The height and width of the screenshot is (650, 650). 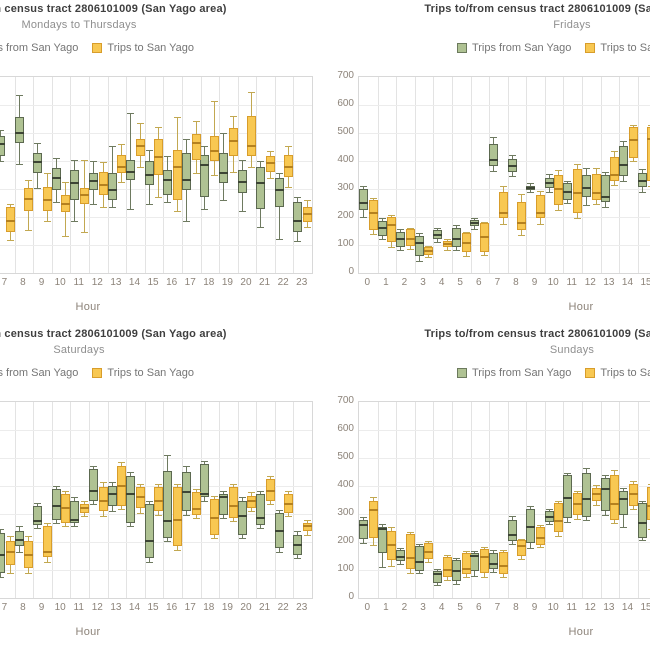 I want to click on x-tick-label: 0, so click(x=367, y=607).